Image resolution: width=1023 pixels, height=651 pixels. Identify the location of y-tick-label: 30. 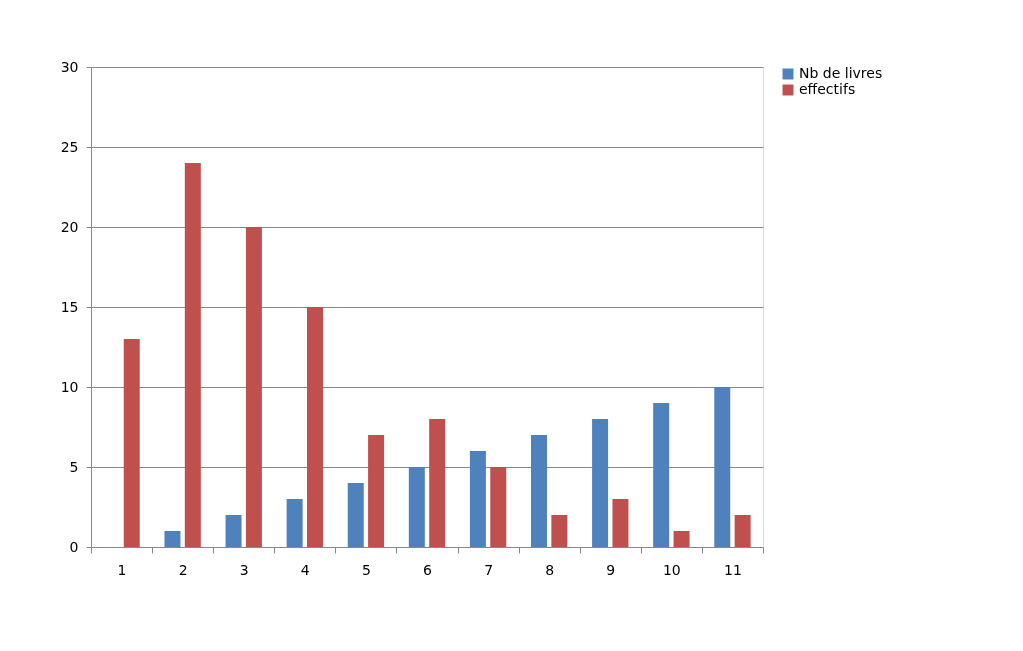
(69, 66).